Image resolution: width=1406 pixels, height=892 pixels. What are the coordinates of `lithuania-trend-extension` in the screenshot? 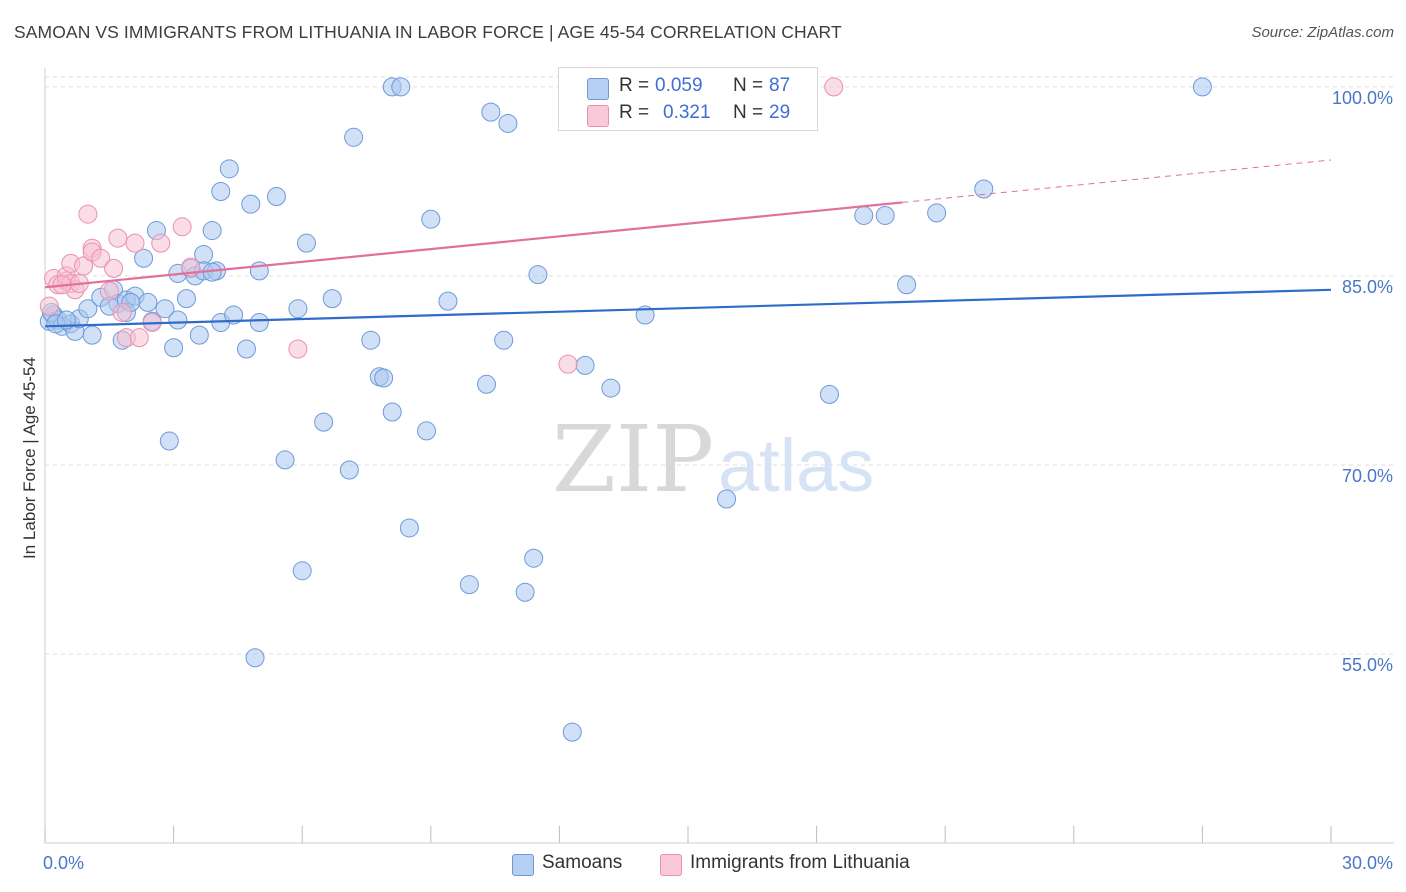 It's located at (1117, 181).